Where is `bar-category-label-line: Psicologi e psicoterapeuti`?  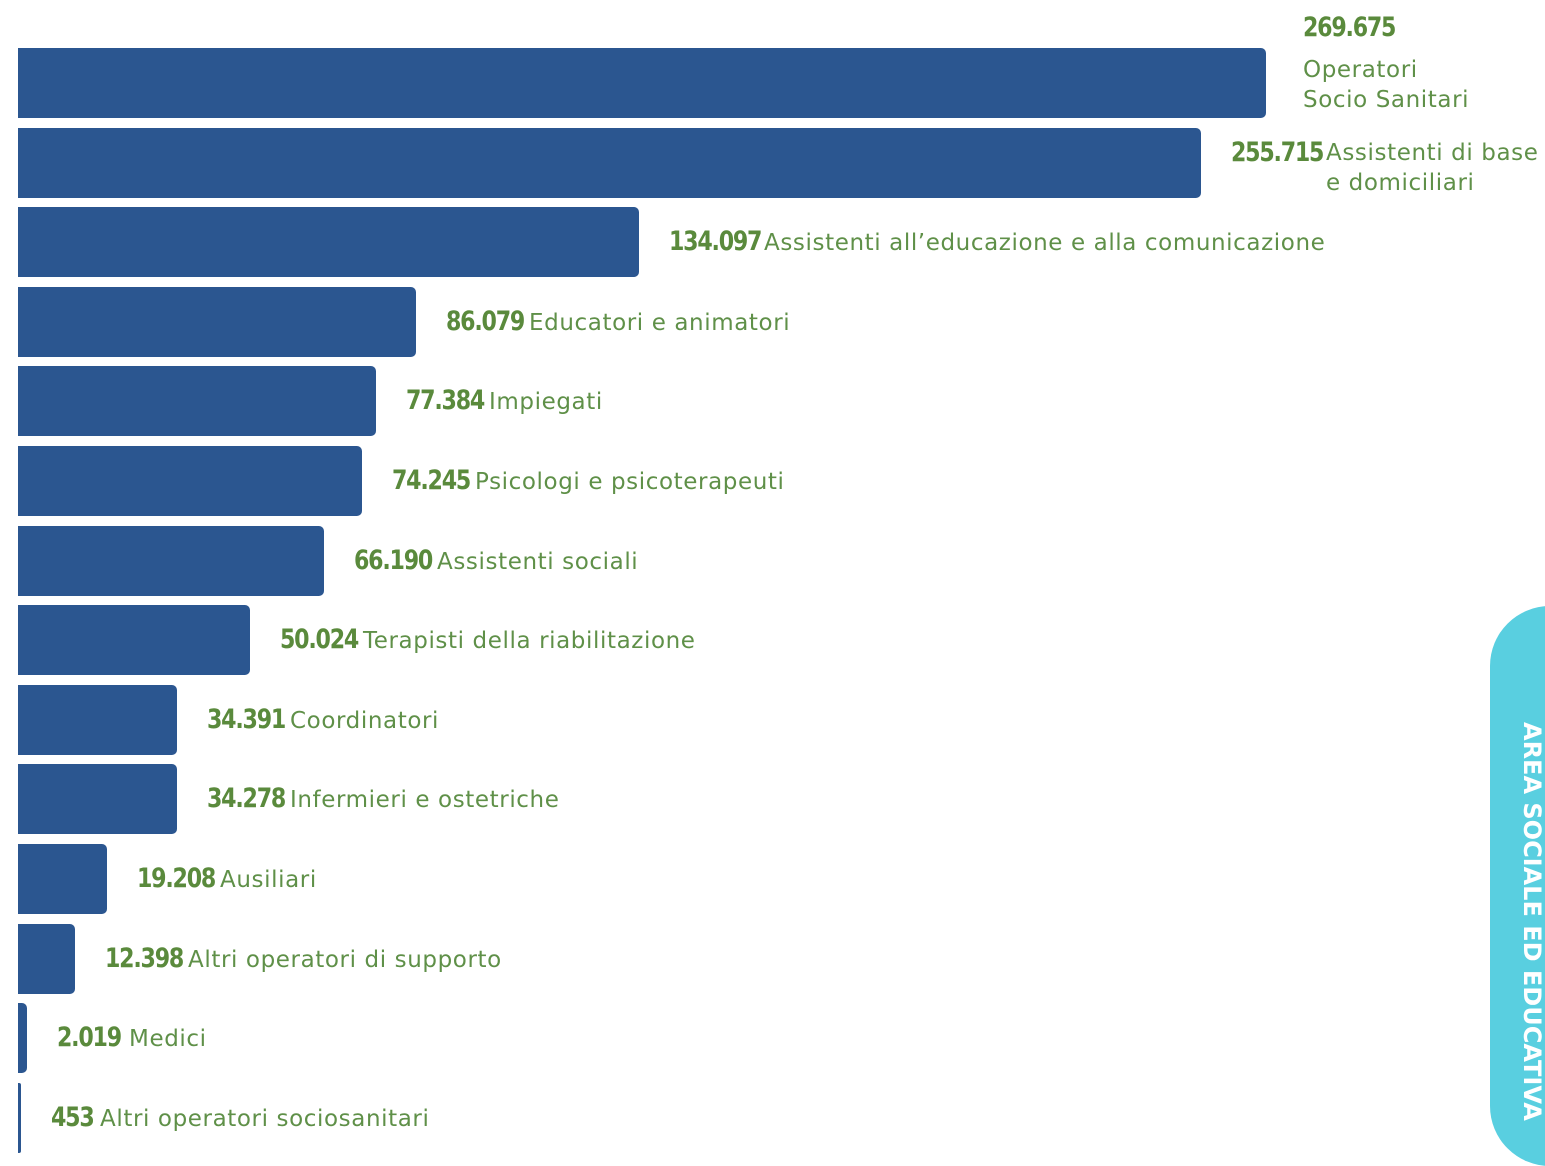 bar-category-label-line: Psicologi e psicoterapeuti is located at coordinates (630, 482).